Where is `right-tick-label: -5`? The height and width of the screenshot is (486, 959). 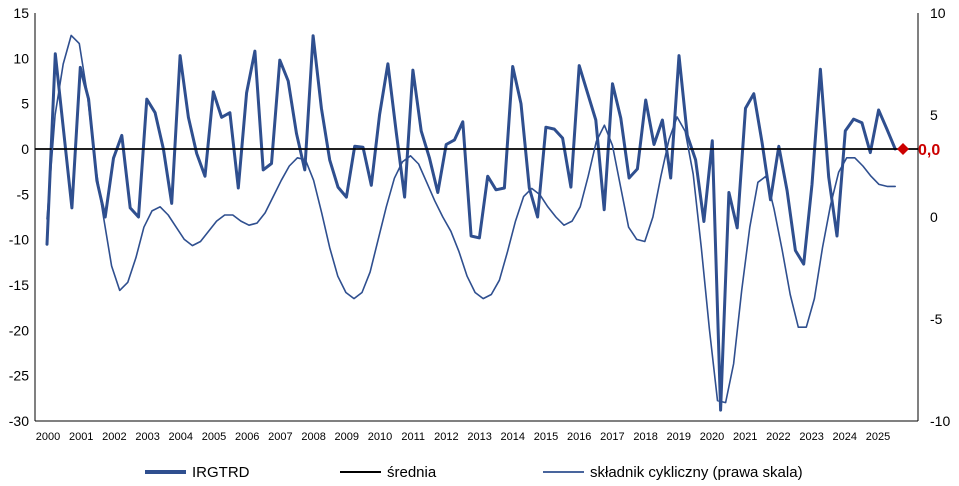
right-tick-label: -5 is located at coordinates (936, 319).